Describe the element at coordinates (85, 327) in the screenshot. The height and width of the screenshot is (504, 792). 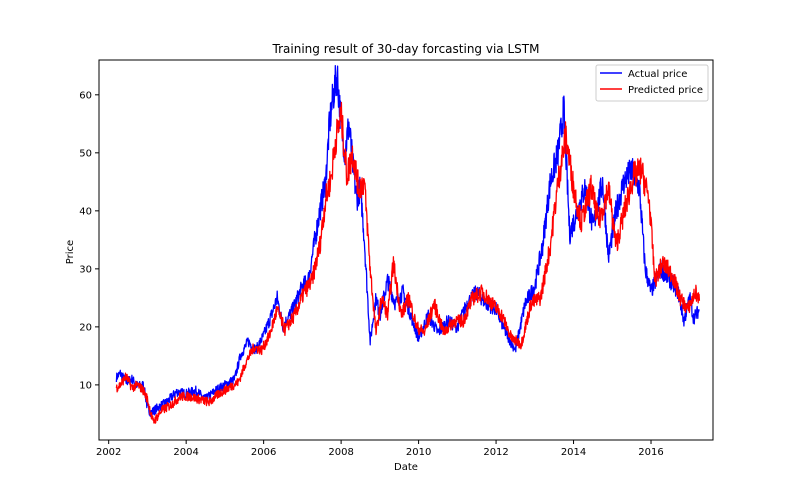
I see `y-tick-label: 20` at that location.